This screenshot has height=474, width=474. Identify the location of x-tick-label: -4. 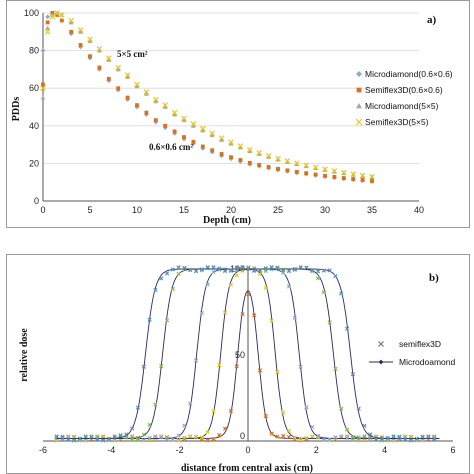
(111, 450).